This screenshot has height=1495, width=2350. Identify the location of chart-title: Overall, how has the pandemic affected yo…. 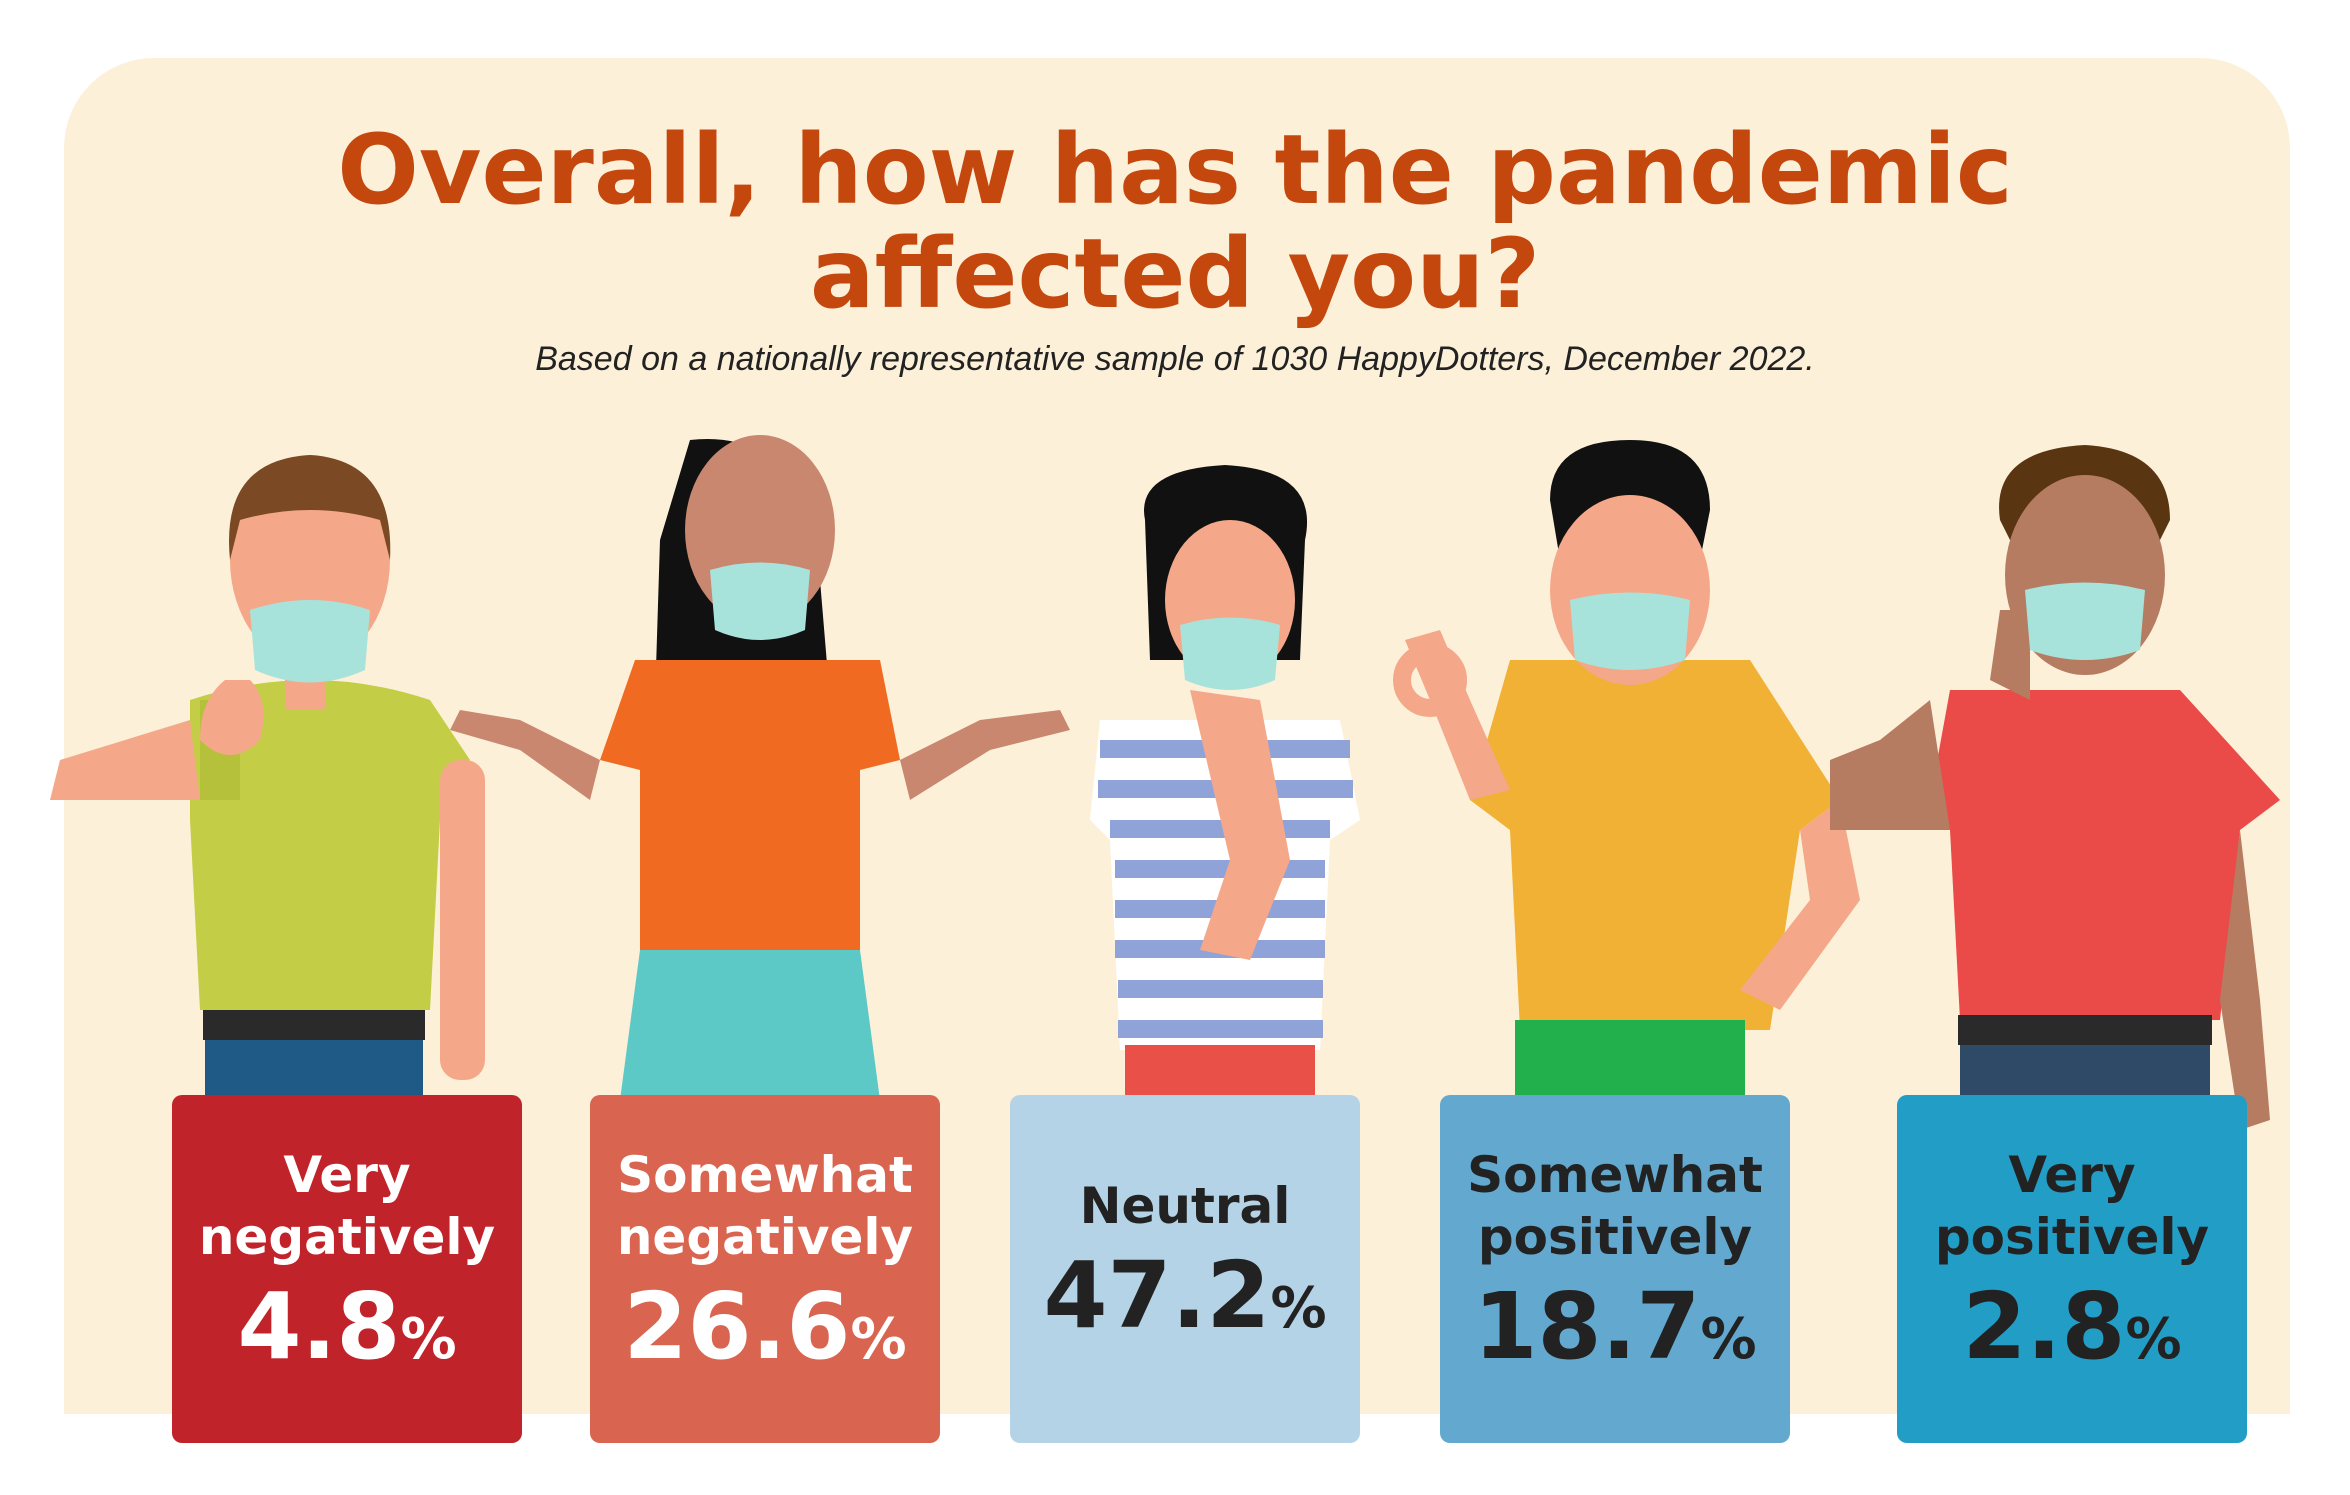
(1175, 222).